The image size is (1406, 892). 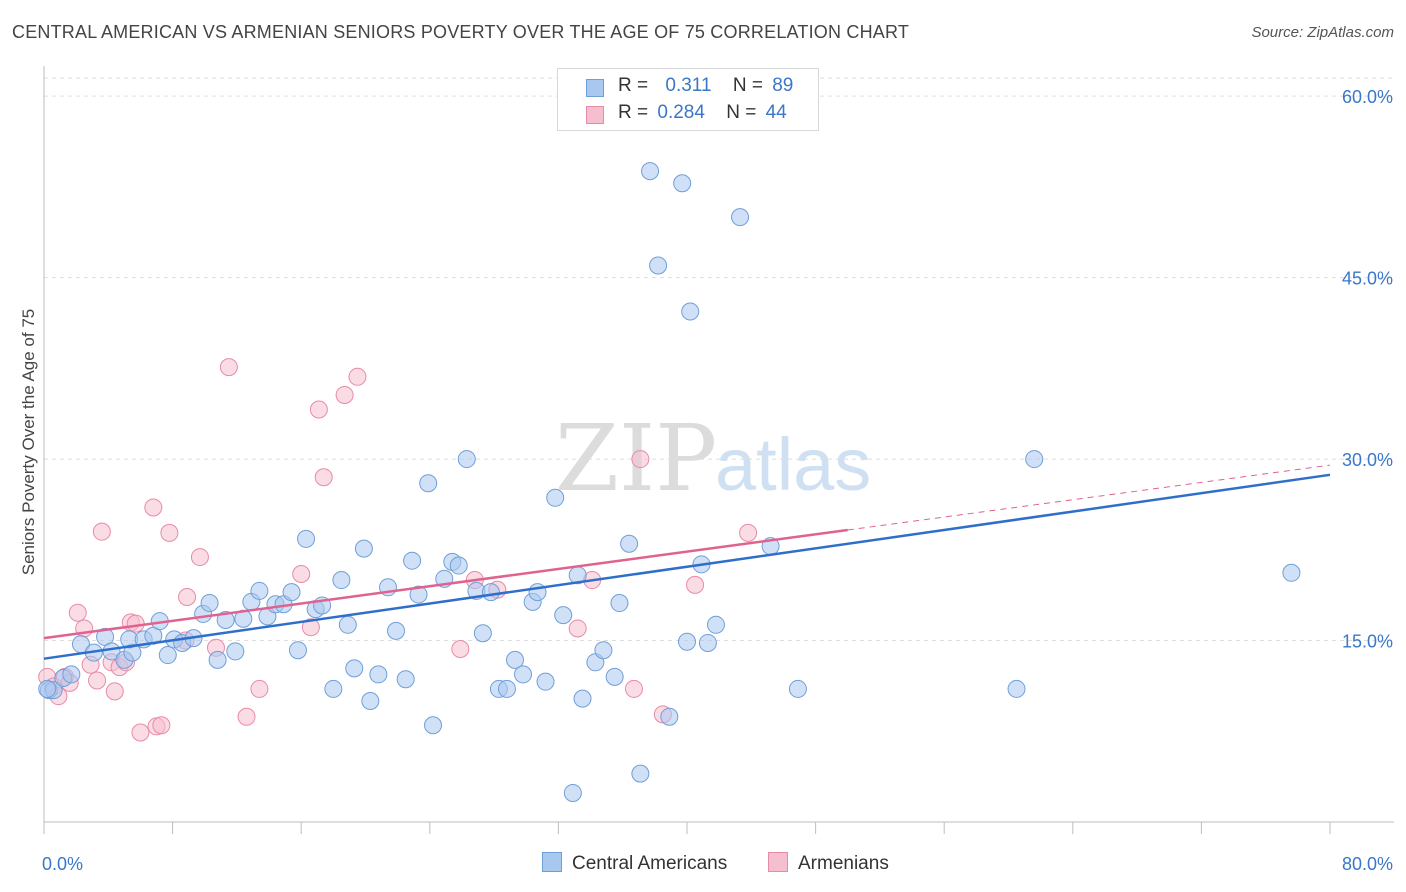 What do you see at coordinates (783, 85) in the screenshot?
I see `legend-central-n: 89` at bounding box center [783, 85].